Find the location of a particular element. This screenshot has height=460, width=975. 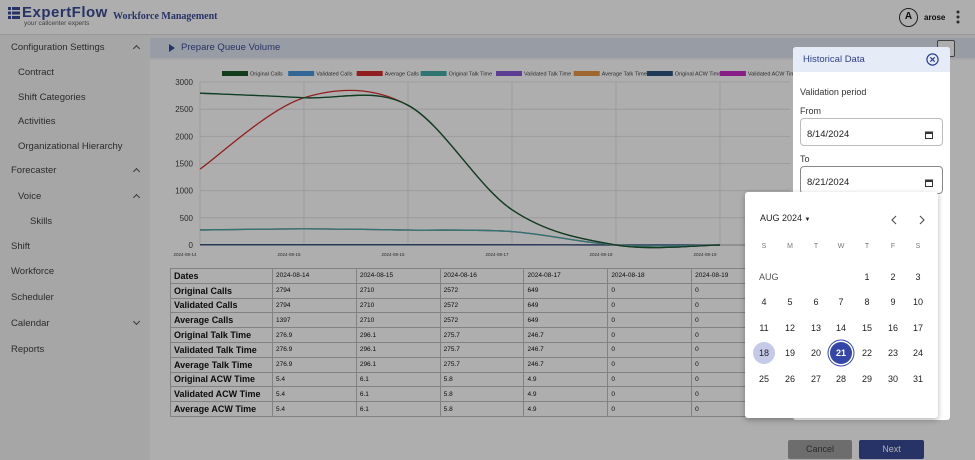

legend-label: Average Calls is located at coordinates (402, 75).